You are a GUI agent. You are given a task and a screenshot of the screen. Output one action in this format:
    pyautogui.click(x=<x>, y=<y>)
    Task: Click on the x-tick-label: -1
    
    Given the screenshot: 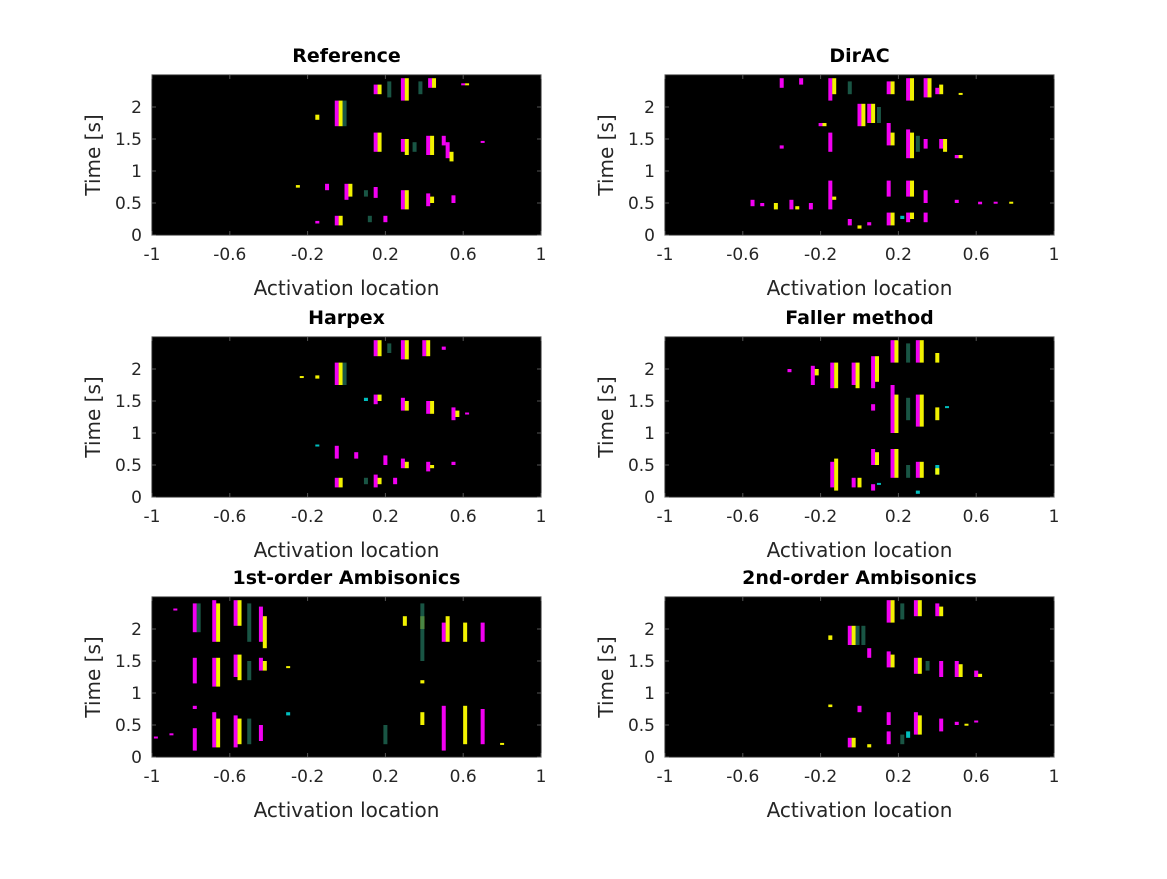 What is the action you would take?
    pyautogui.click(x=665, y=517)
    